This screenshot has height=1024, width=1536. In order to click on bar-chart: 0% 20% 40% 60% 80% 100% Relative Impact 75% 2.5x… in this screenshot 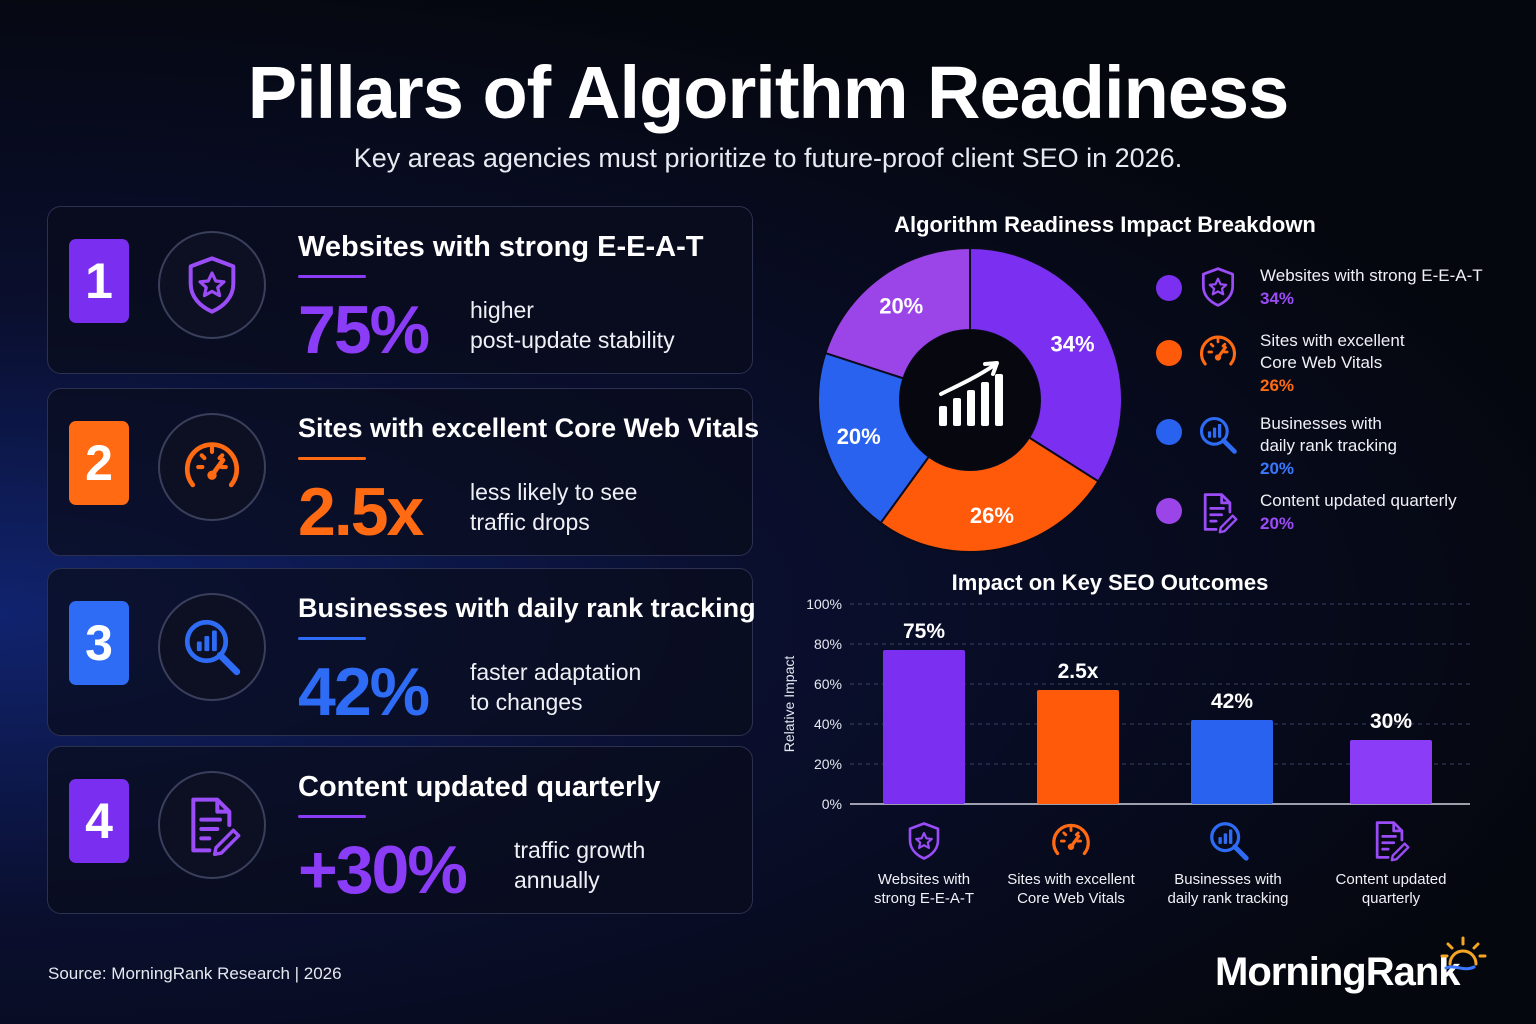, I will do `click(1125, 704)`.